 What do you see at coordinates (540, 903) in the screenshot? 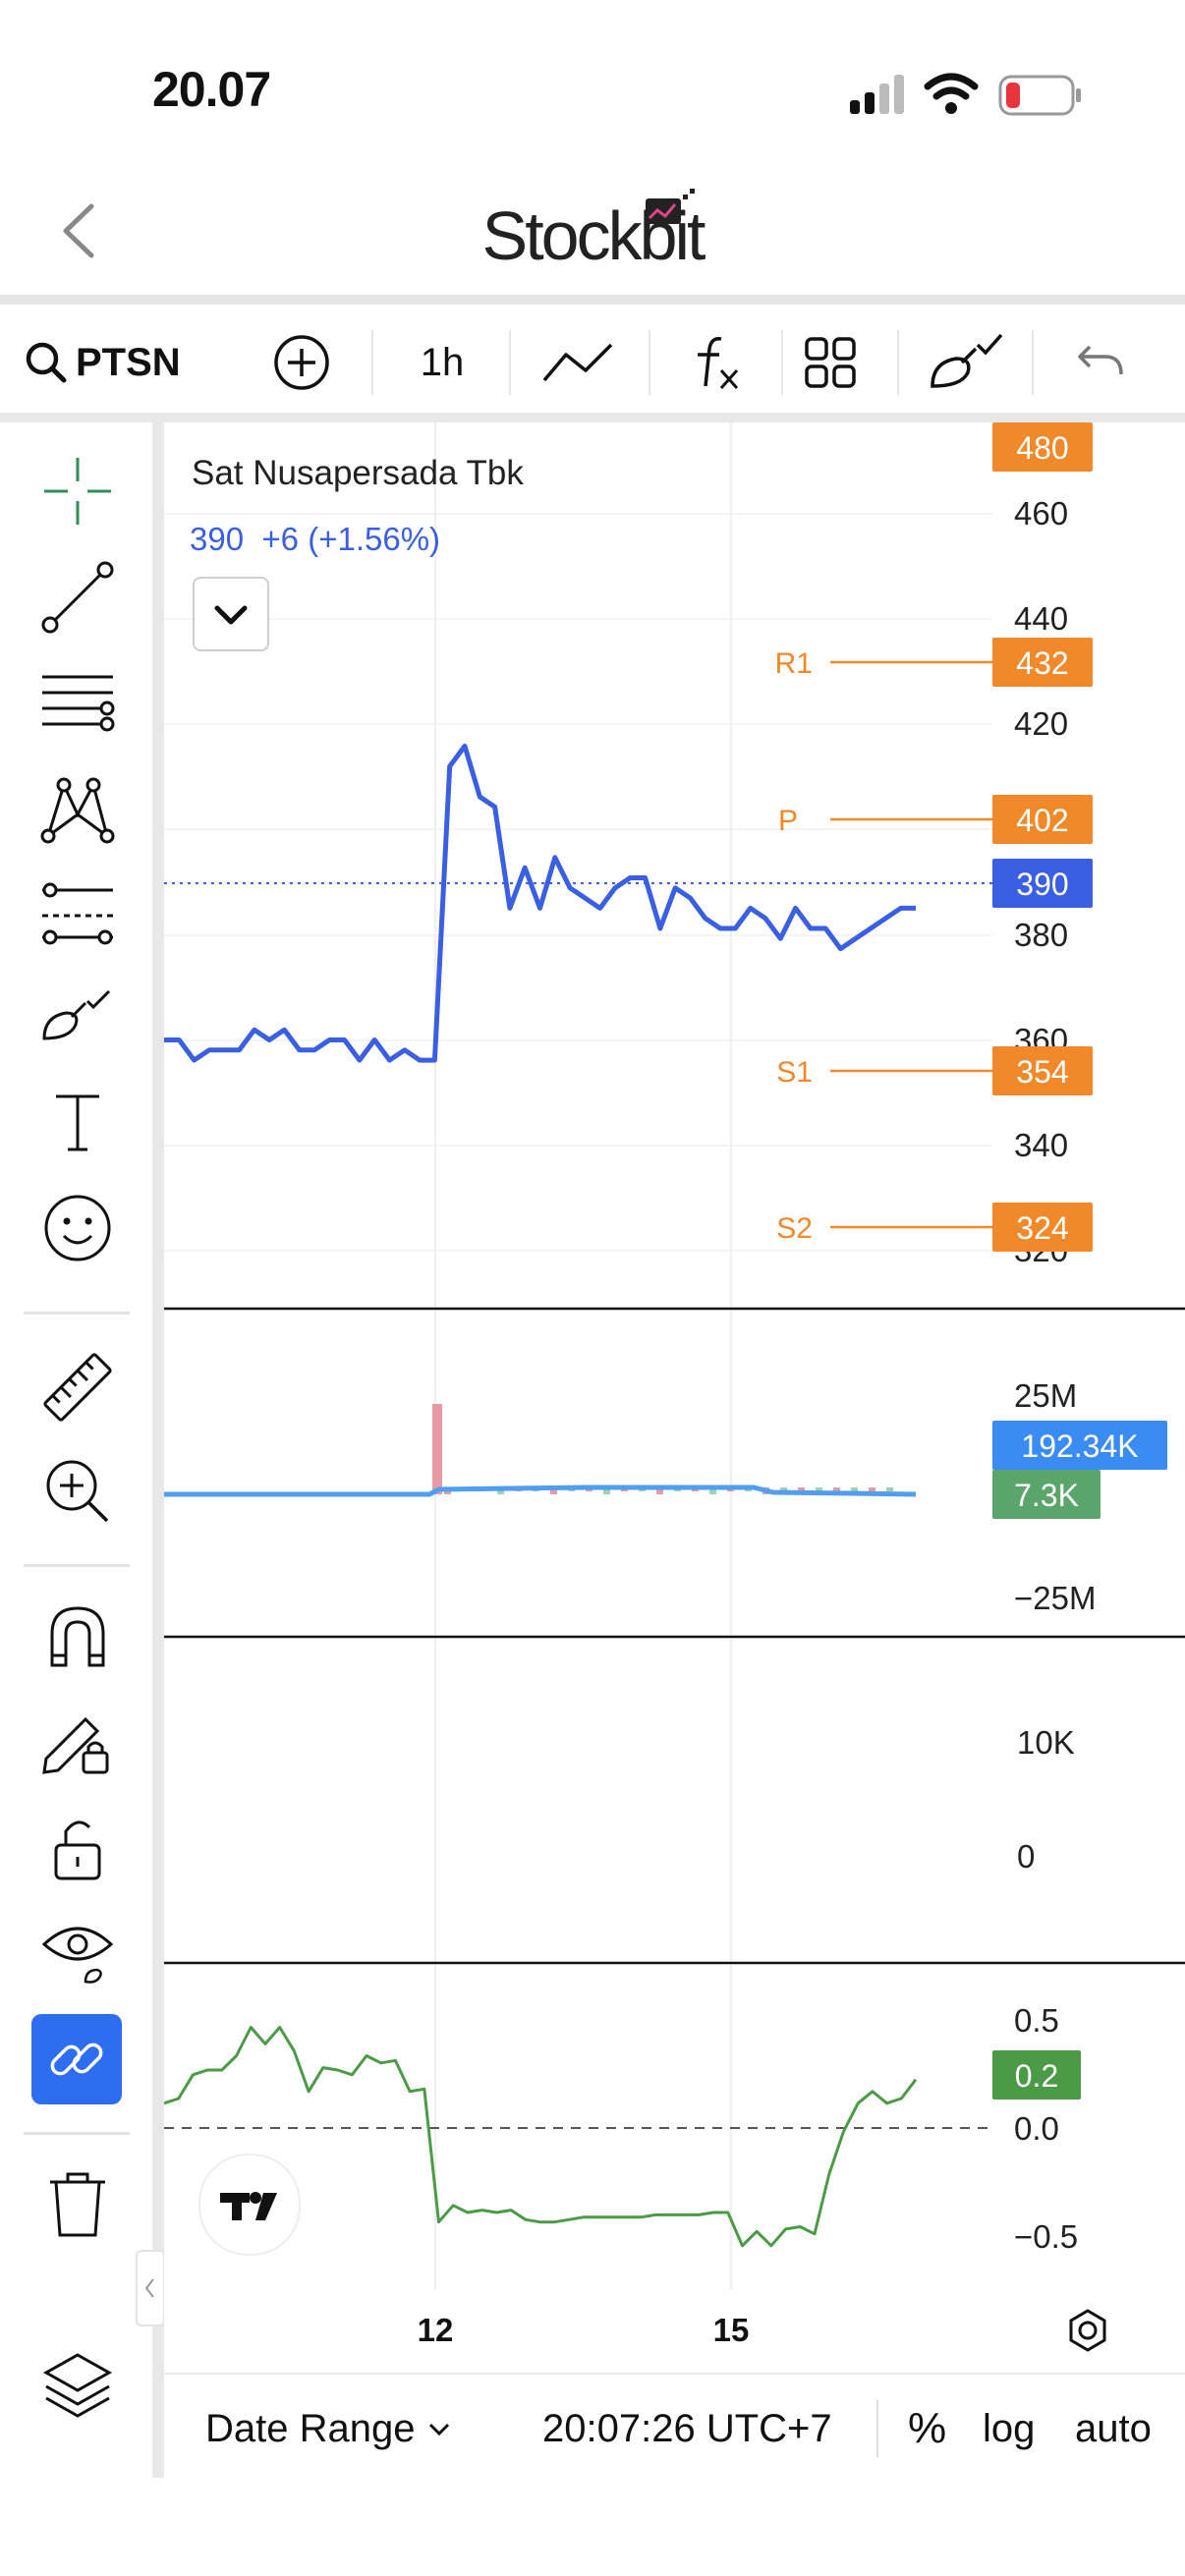
I see `price-series-line` at bounding box center [540, 903].